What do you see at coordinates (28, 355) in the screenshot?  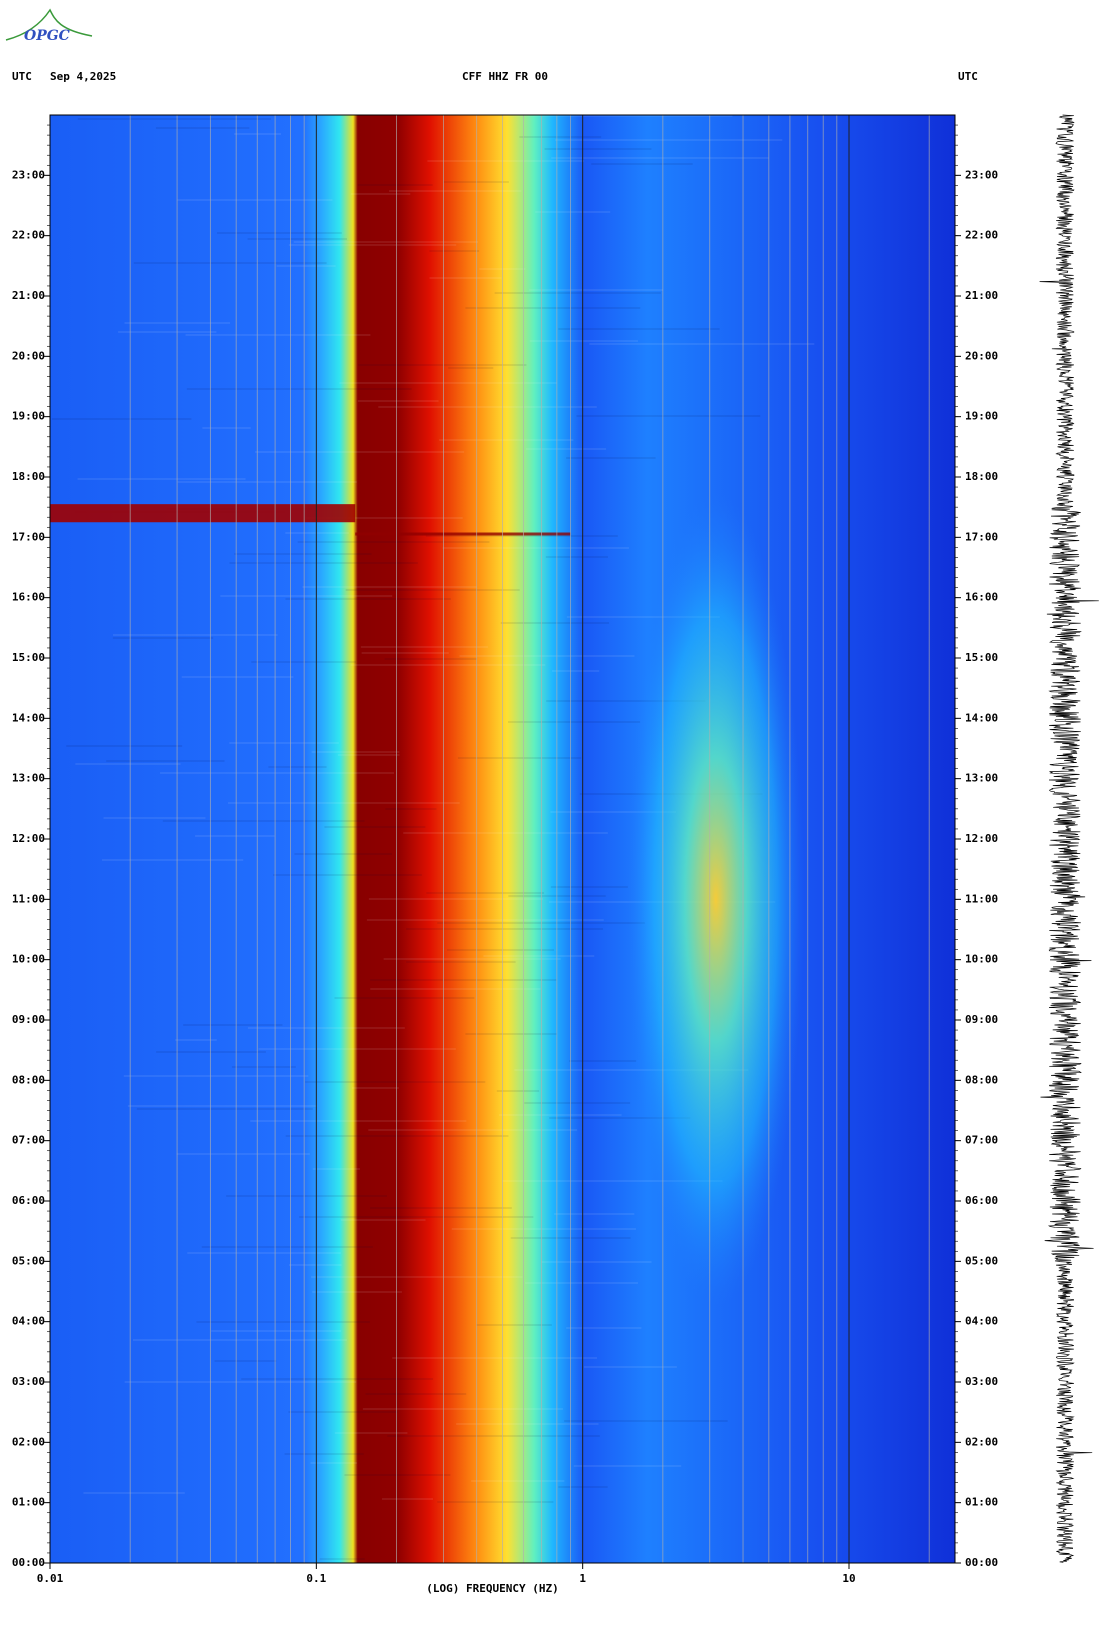 I see `y-tick-label: 20:00` at bounding box center [28, 355].